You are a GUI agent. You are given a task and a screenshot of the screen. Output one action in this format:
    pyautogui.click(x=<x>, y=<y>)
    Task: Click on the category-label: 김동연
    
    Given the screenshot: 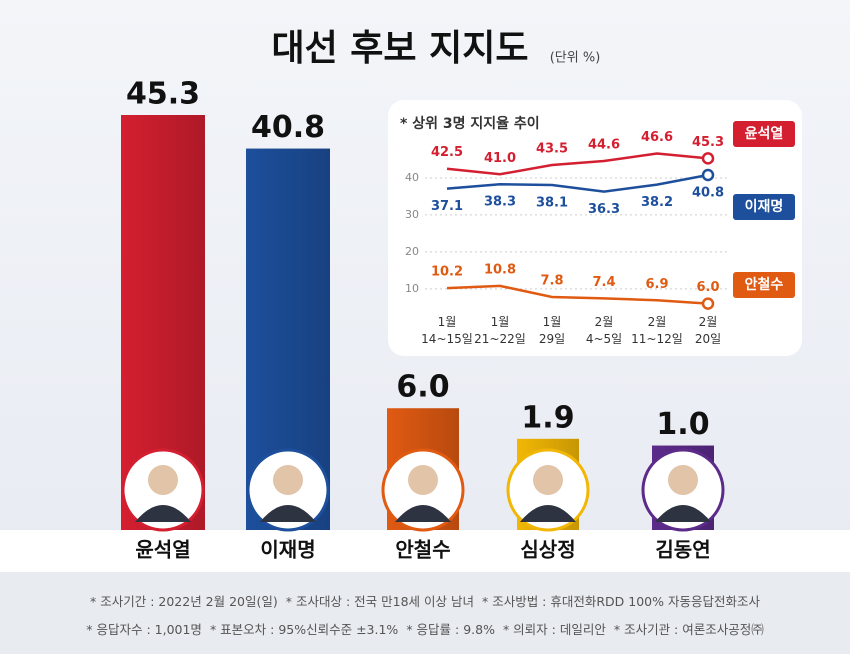 What is the action you would take?
    pyautogui.click(x=682, y=550)
    